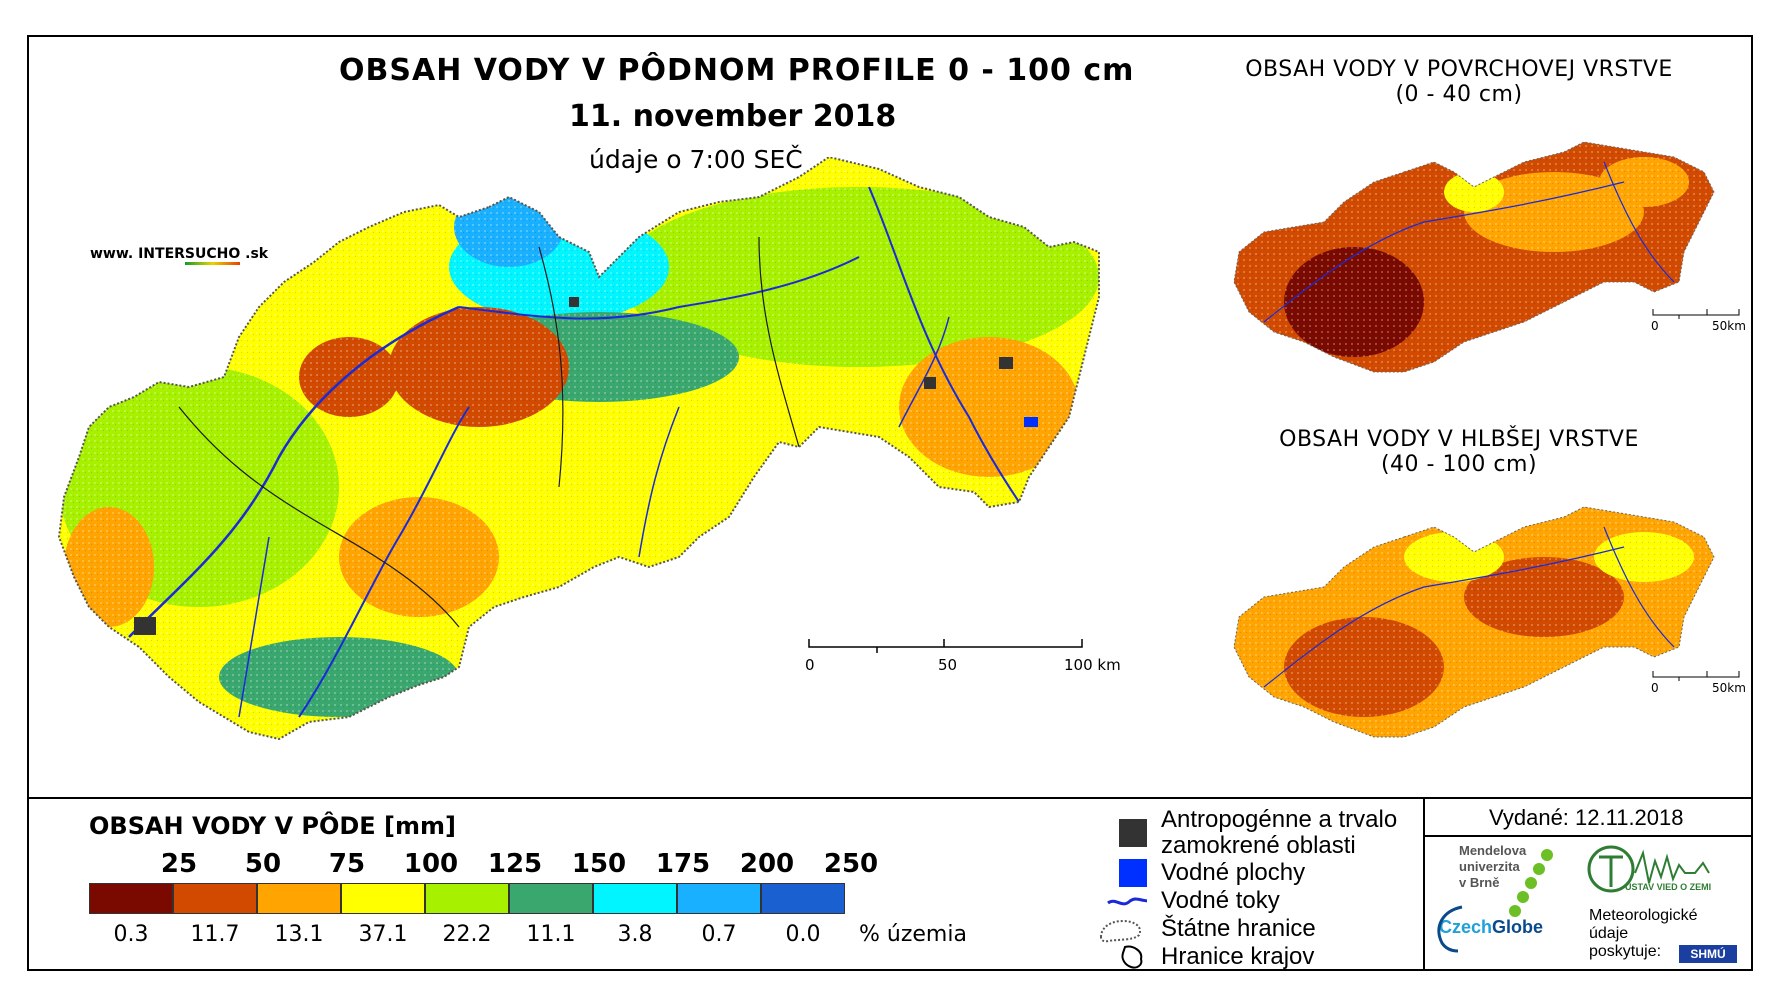 Image resolution: width=1772 pixels, height=1003 pixels. What do you see at coordinates (551, 934) in the screenshot?
I see `legend-percentage: 11.1` at bounding box center [551, 934].